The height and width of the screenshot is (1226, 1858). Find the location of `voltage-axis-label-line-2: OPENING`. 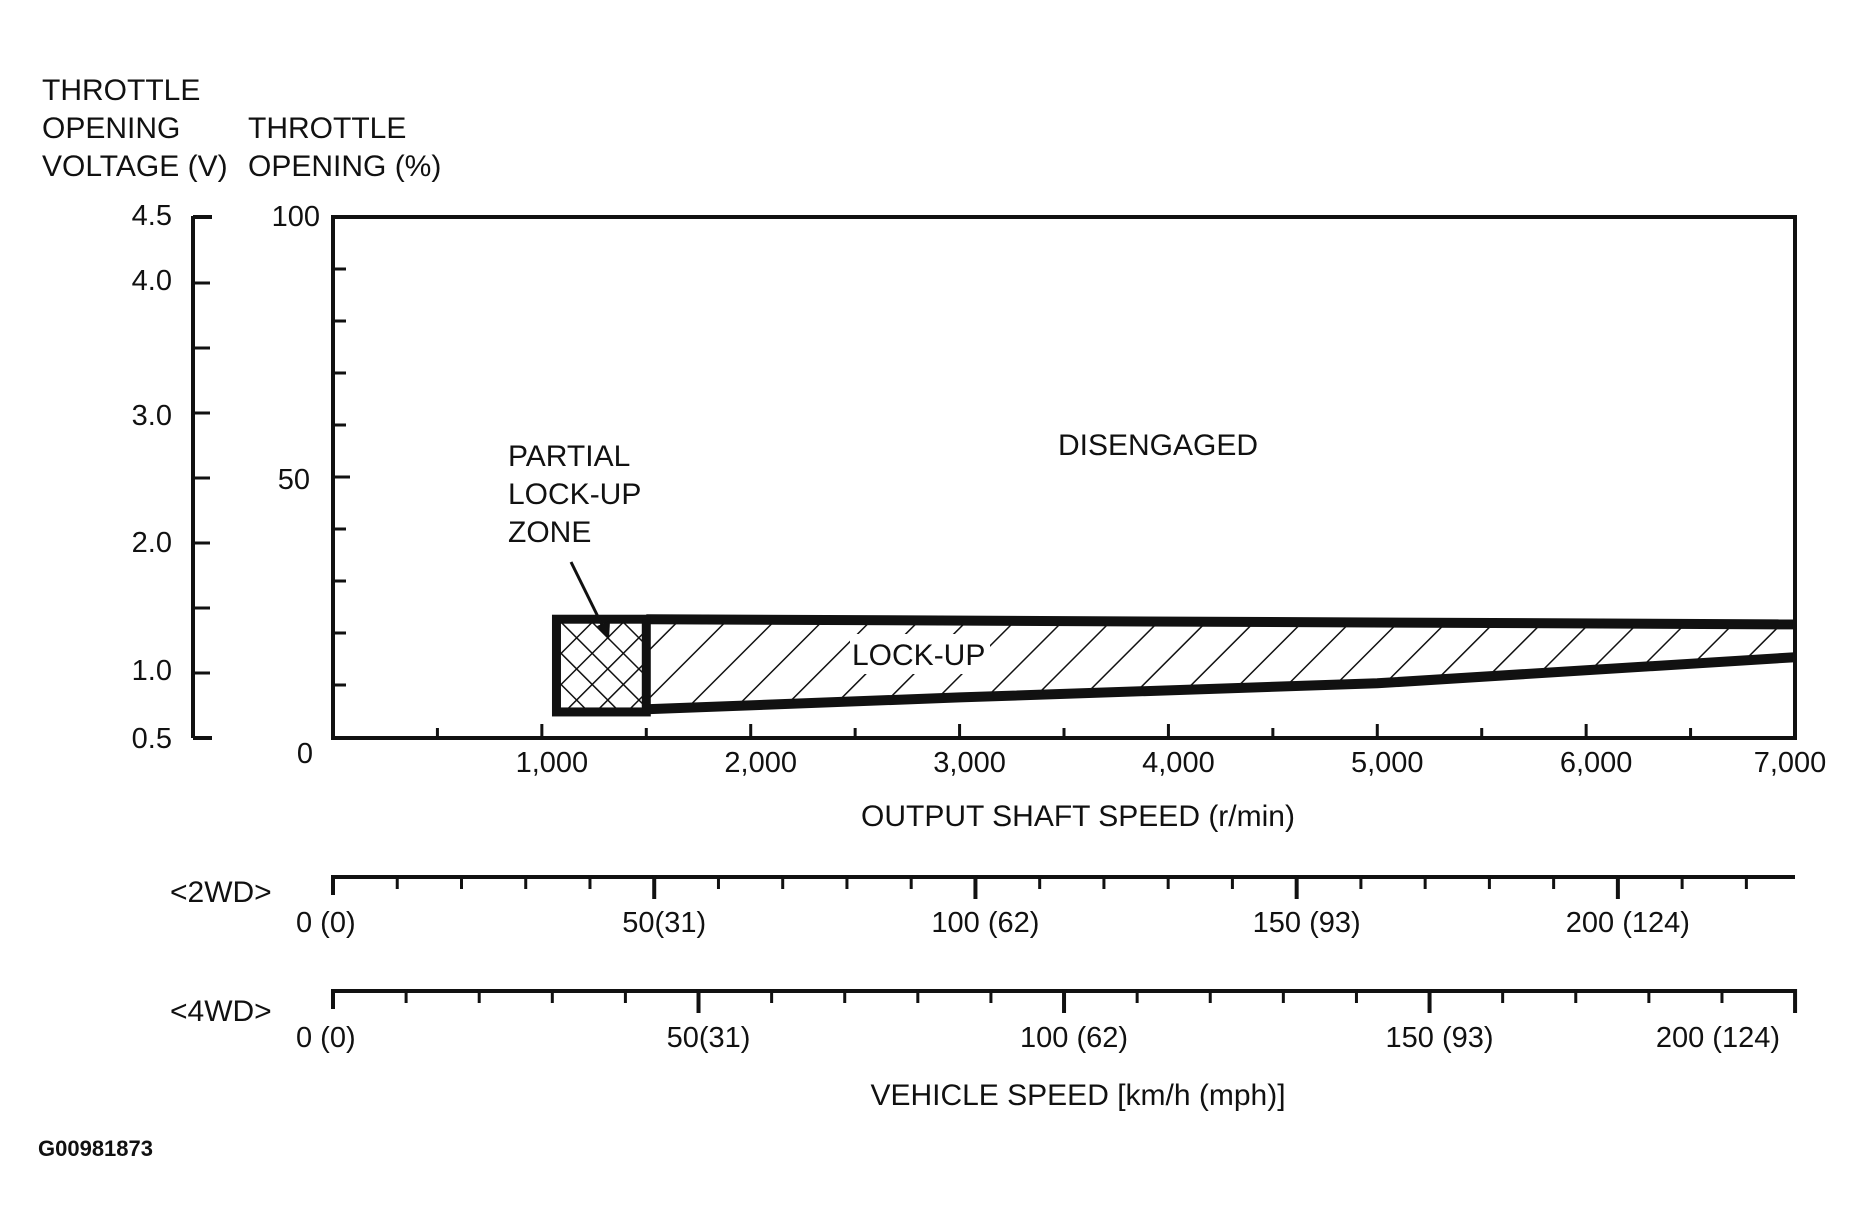

voltage-axis-label-line-2: OPENING is located at coordinates (111, 128).